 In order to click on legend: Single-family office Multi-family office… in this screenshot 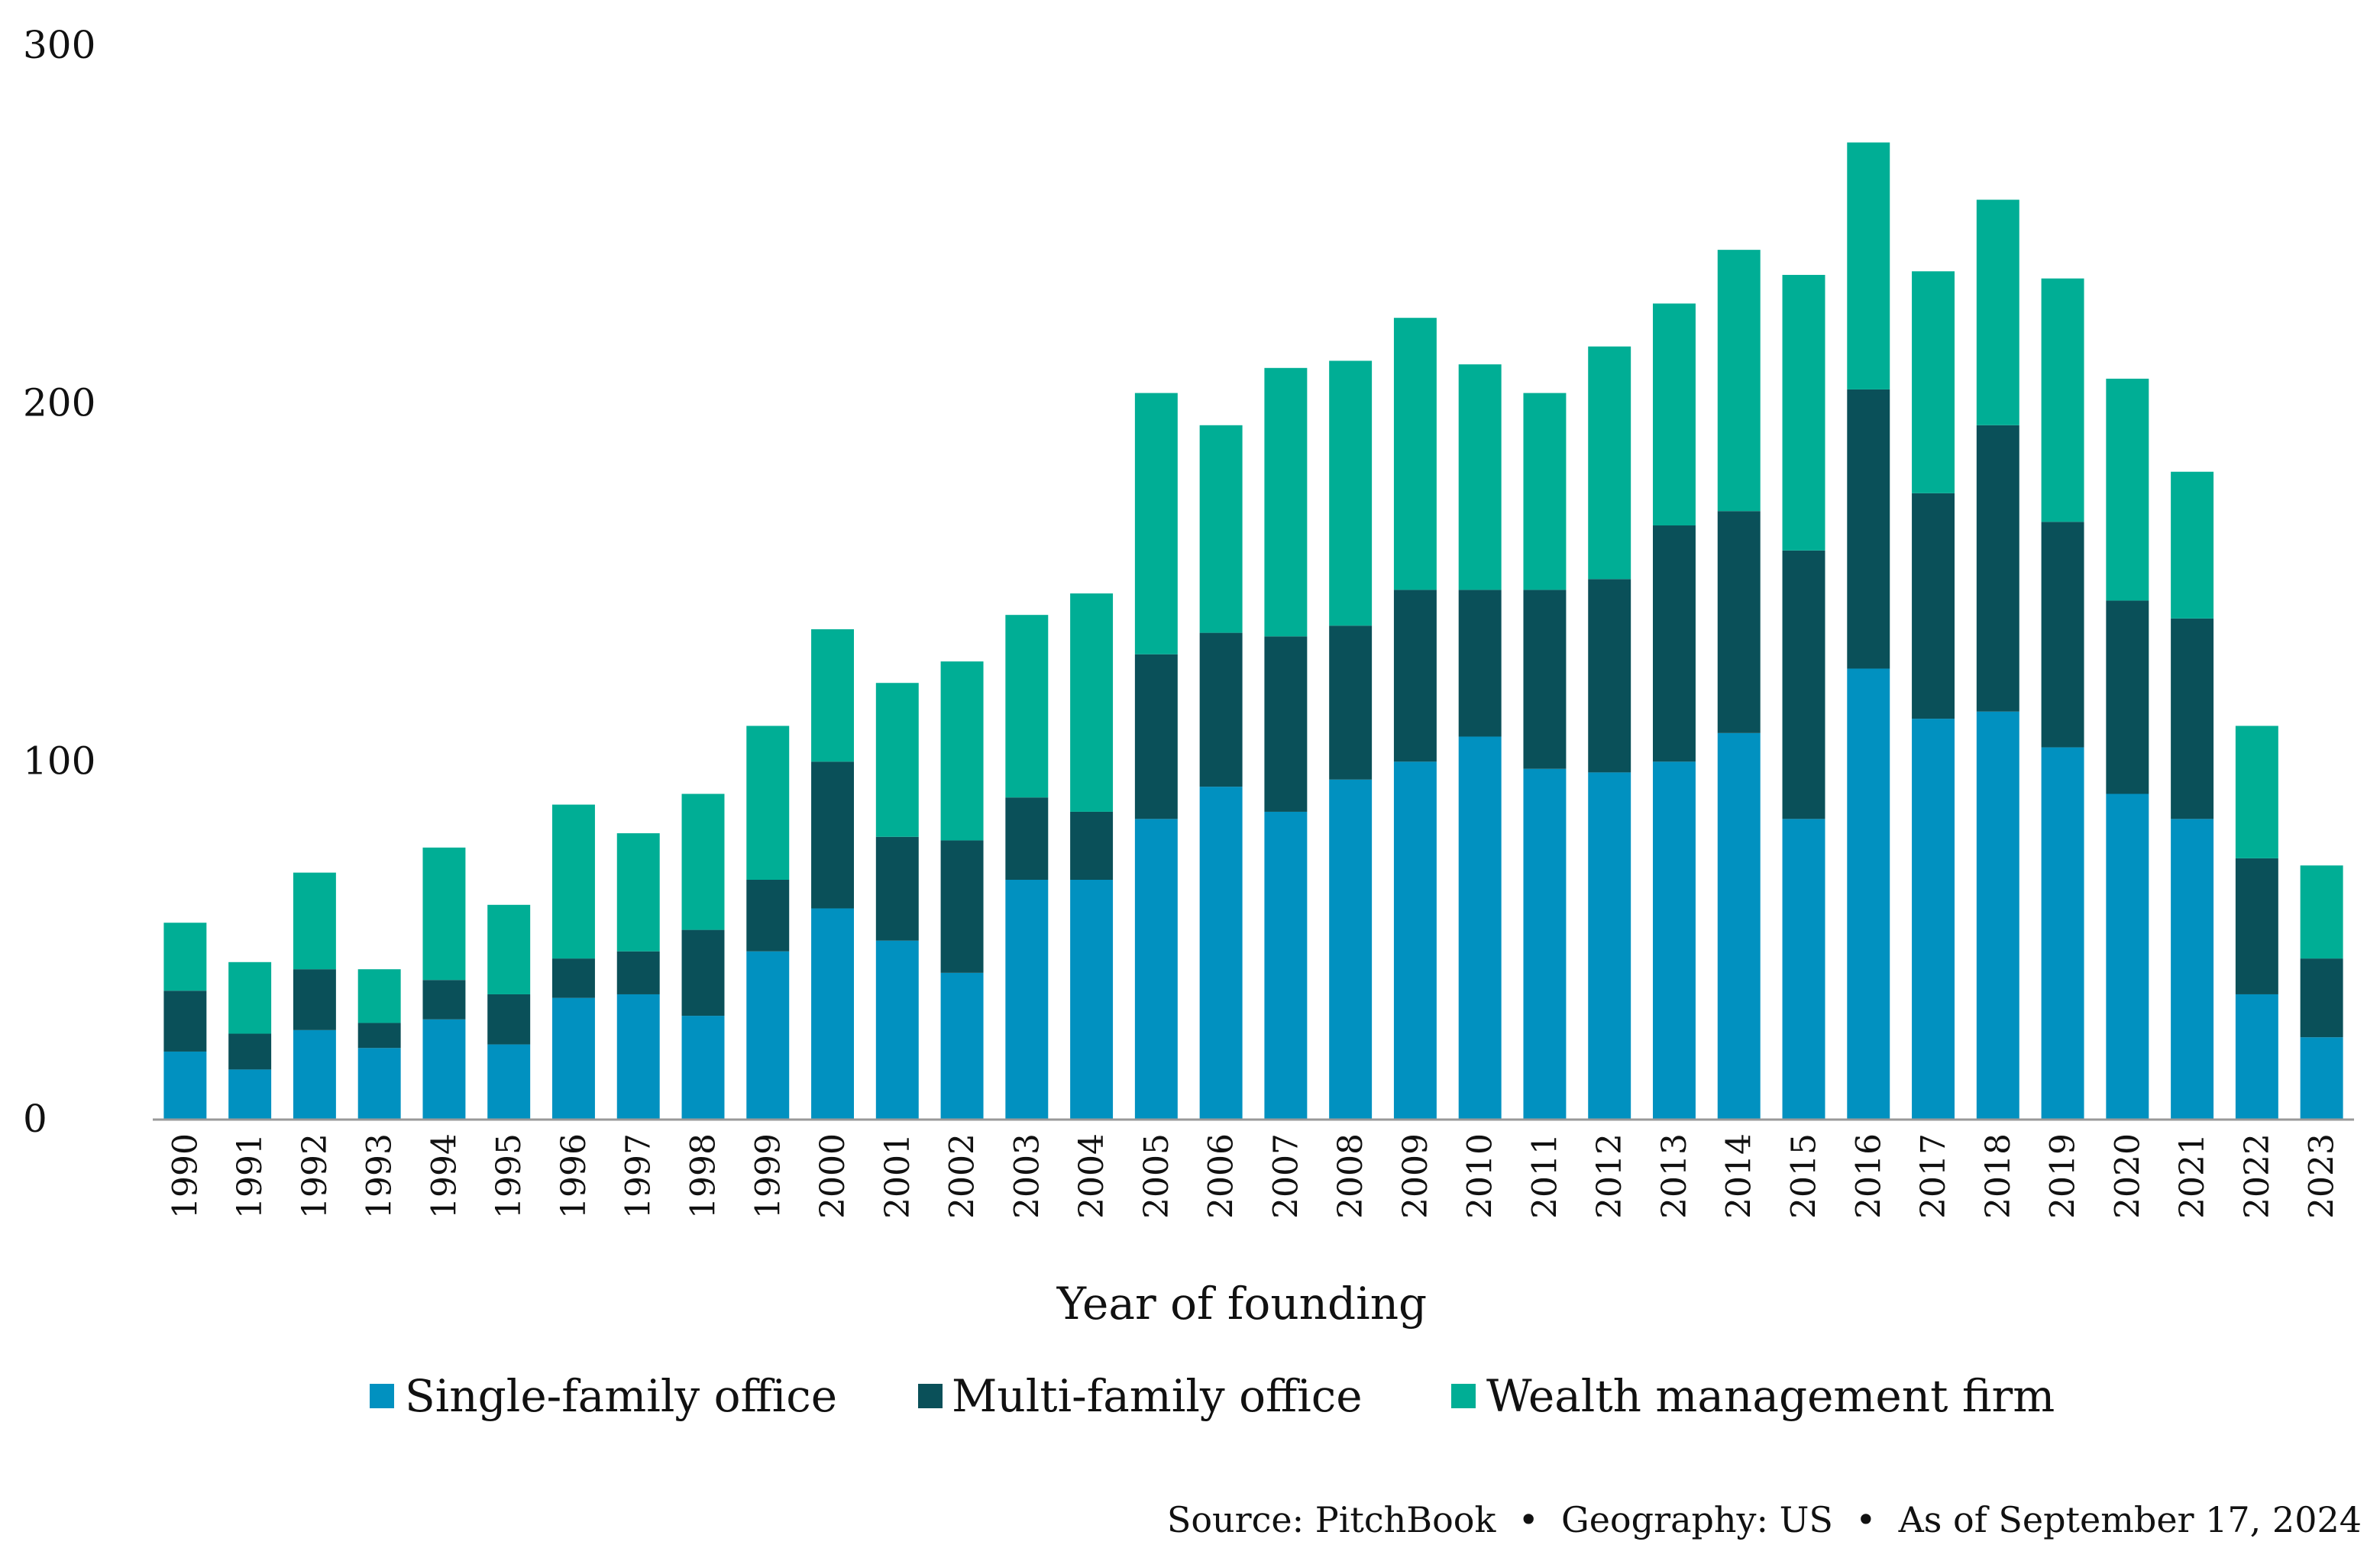, I will do `click(1213, 1396)`.